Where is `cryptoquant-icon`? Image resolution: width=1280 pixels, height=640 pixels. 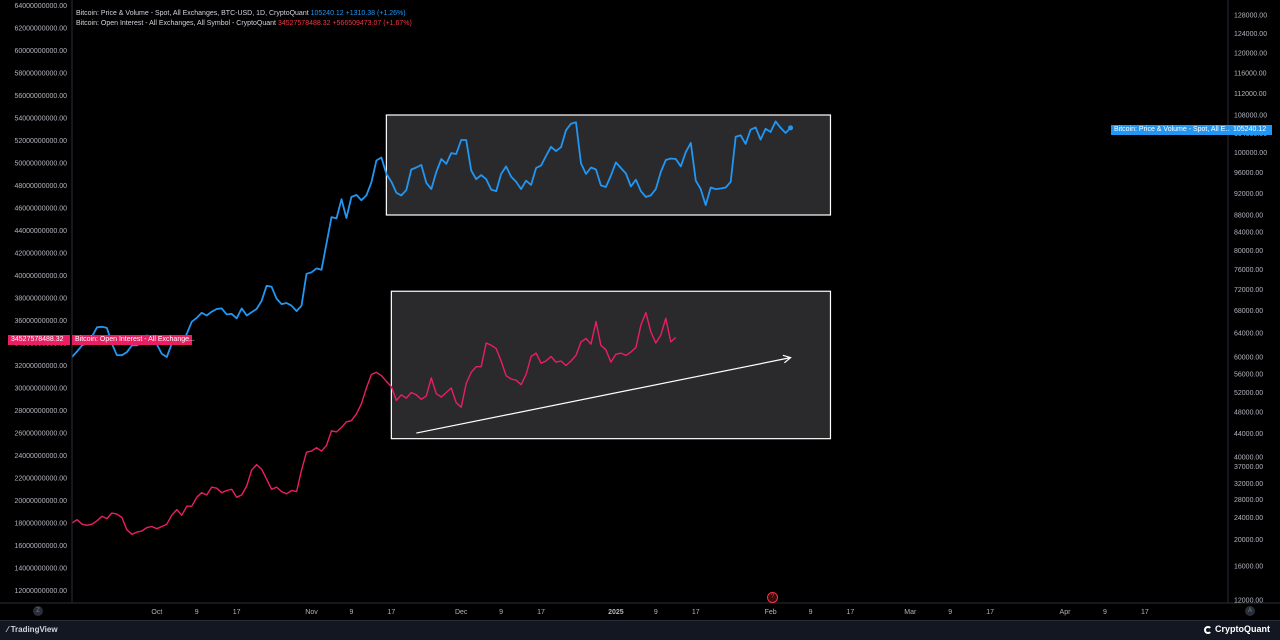
cryptoquant-icon is located at coordinates (1208, 630).